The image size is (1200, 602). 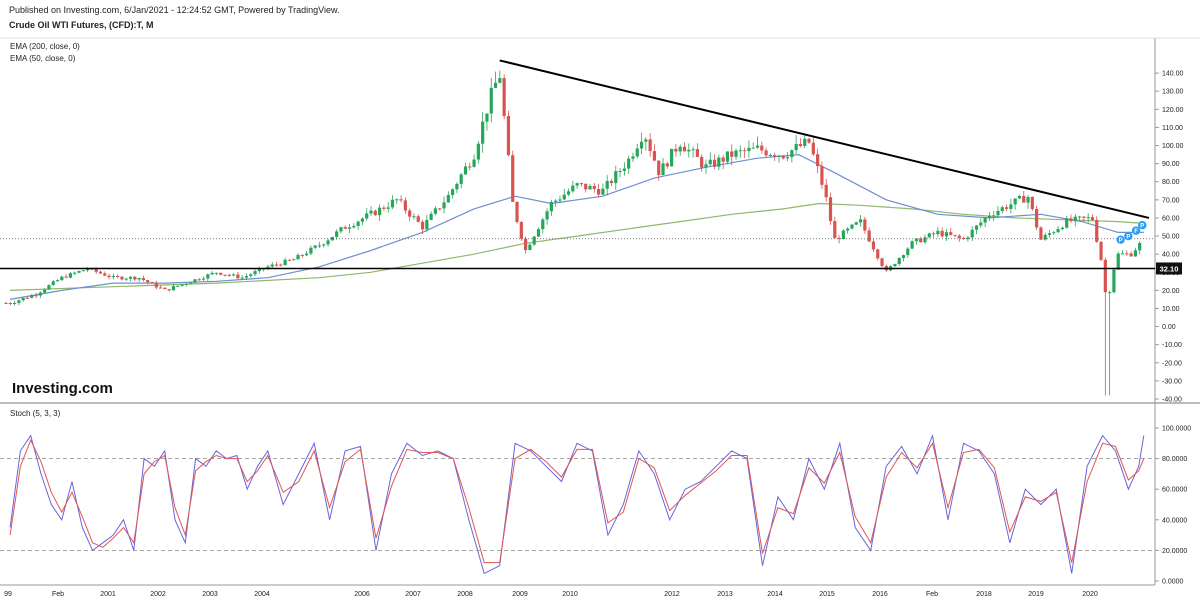 I want to click on time-tick-label: 2008, so click(x=465, y=594).